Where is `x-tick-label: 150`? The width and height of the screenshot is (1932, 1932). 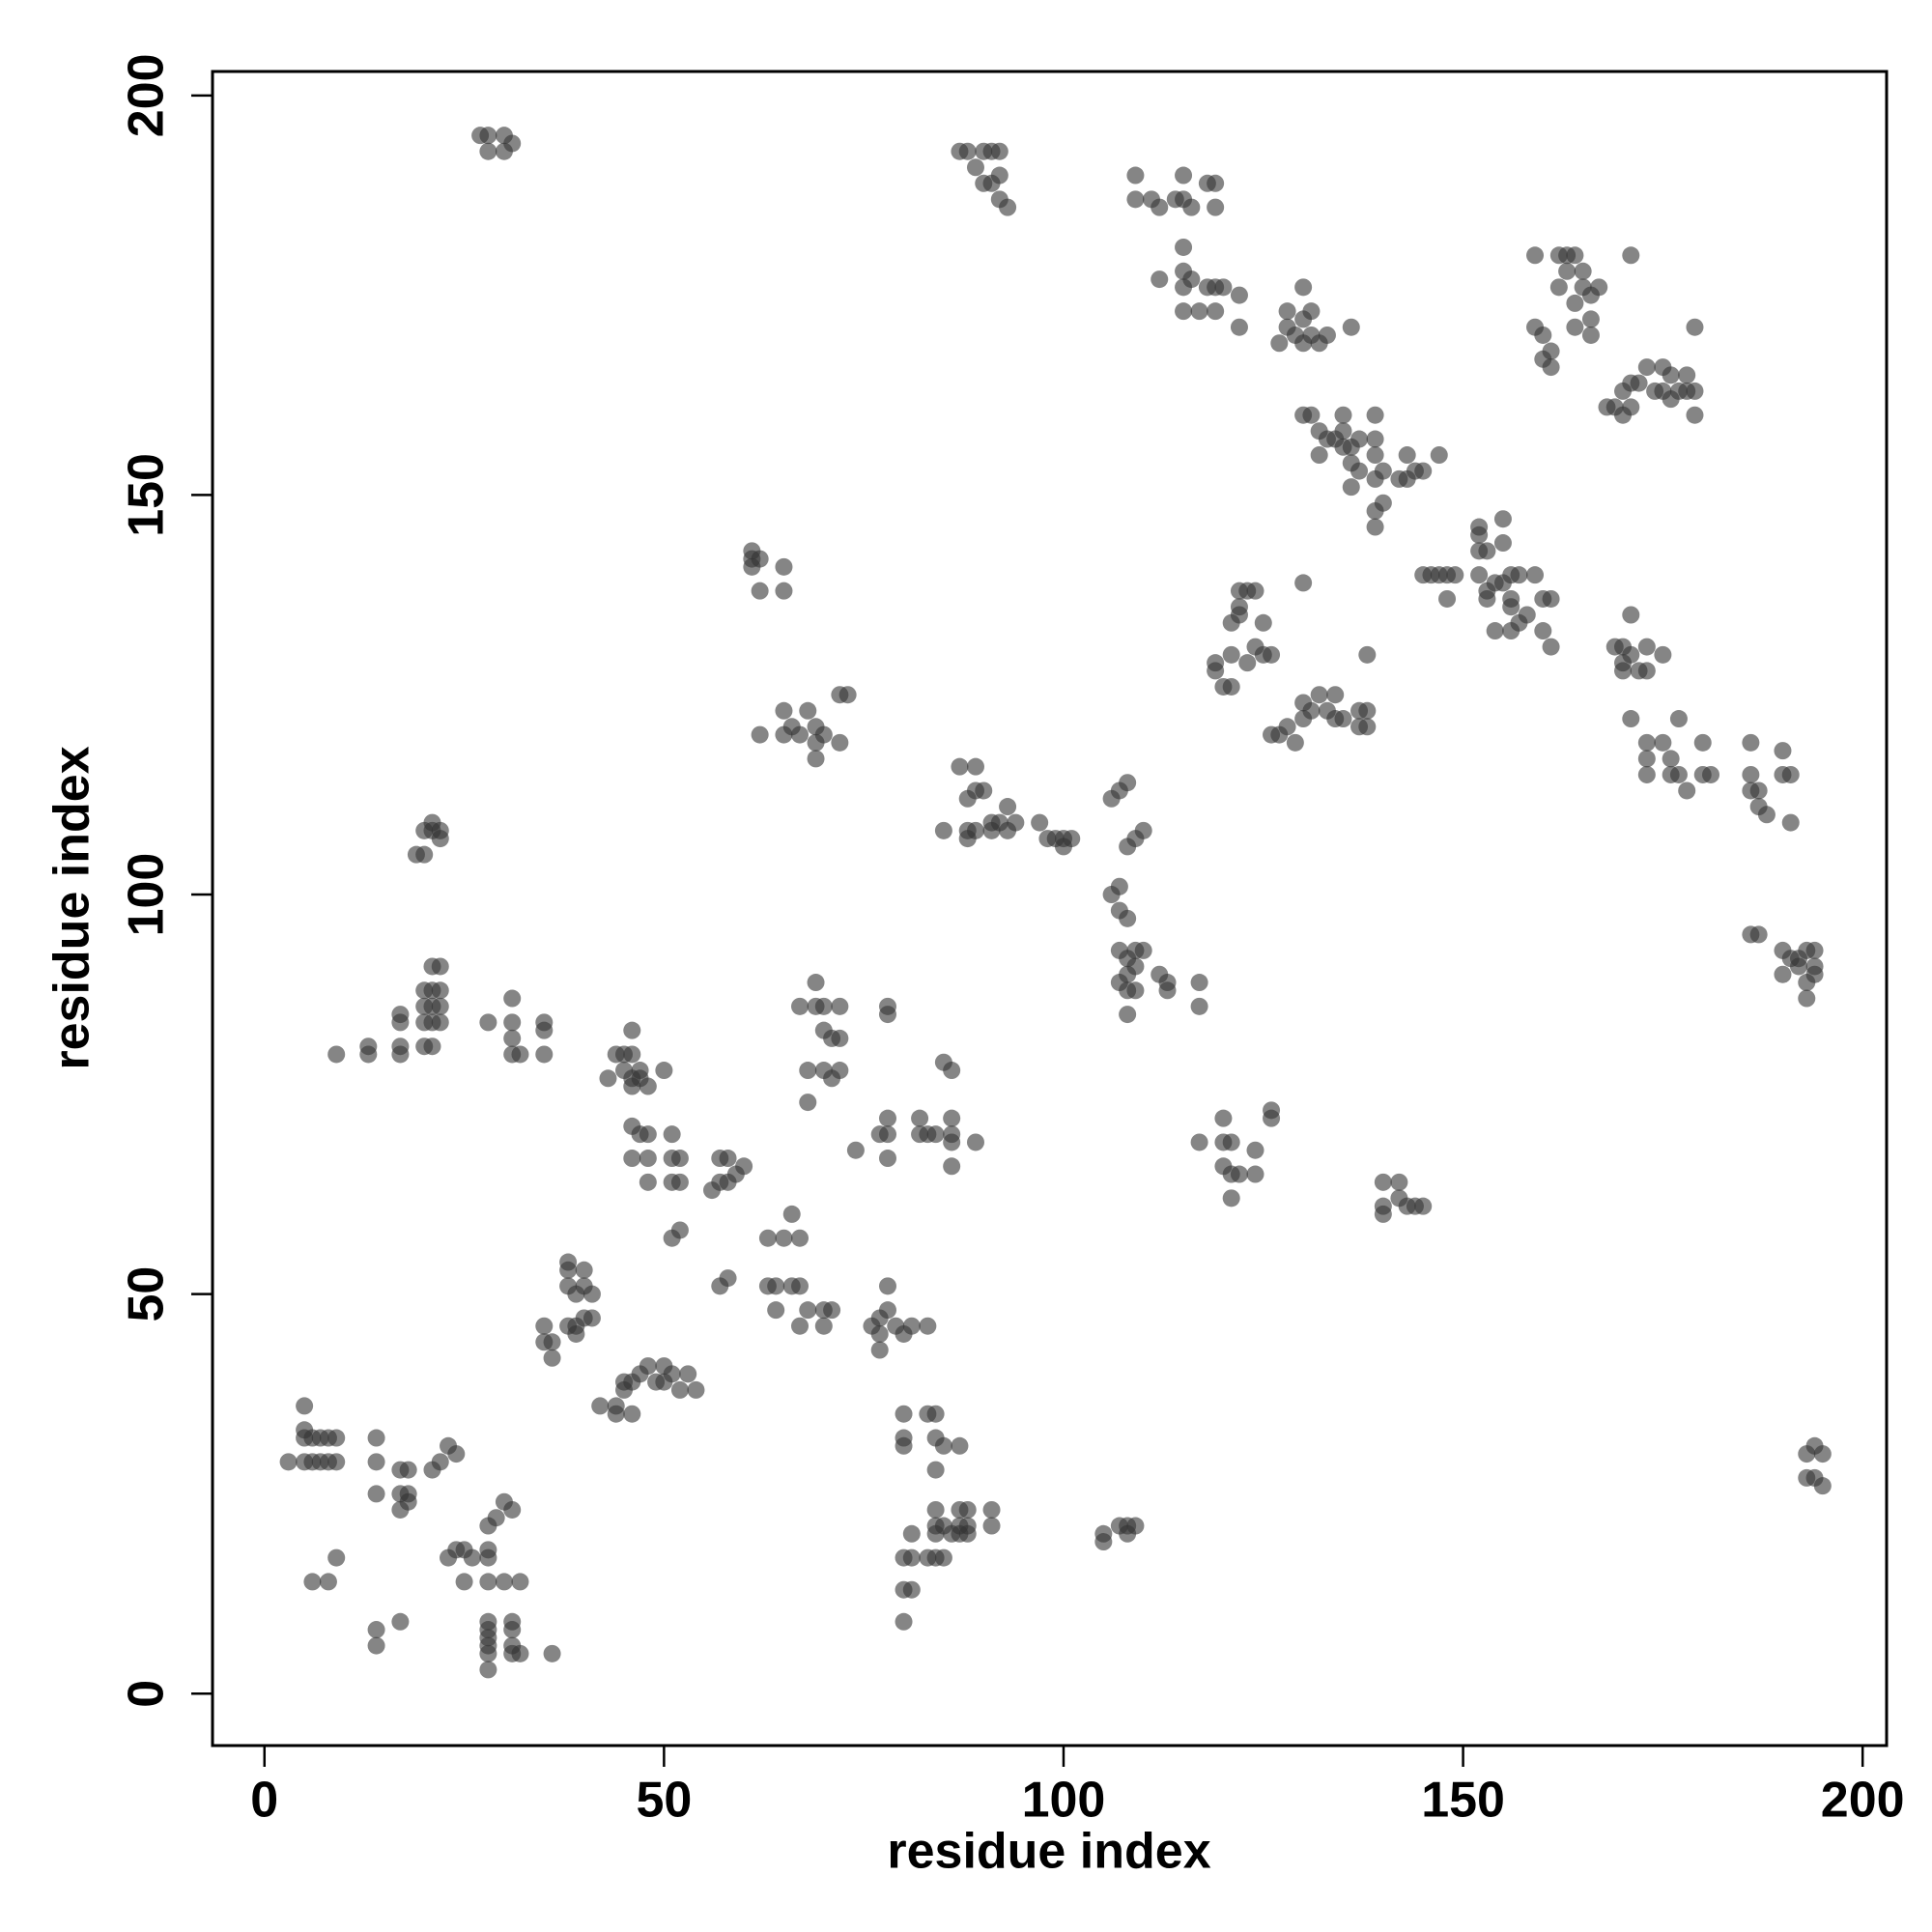
x-tick-label: 150 is located at coordinates (1463, 1801).